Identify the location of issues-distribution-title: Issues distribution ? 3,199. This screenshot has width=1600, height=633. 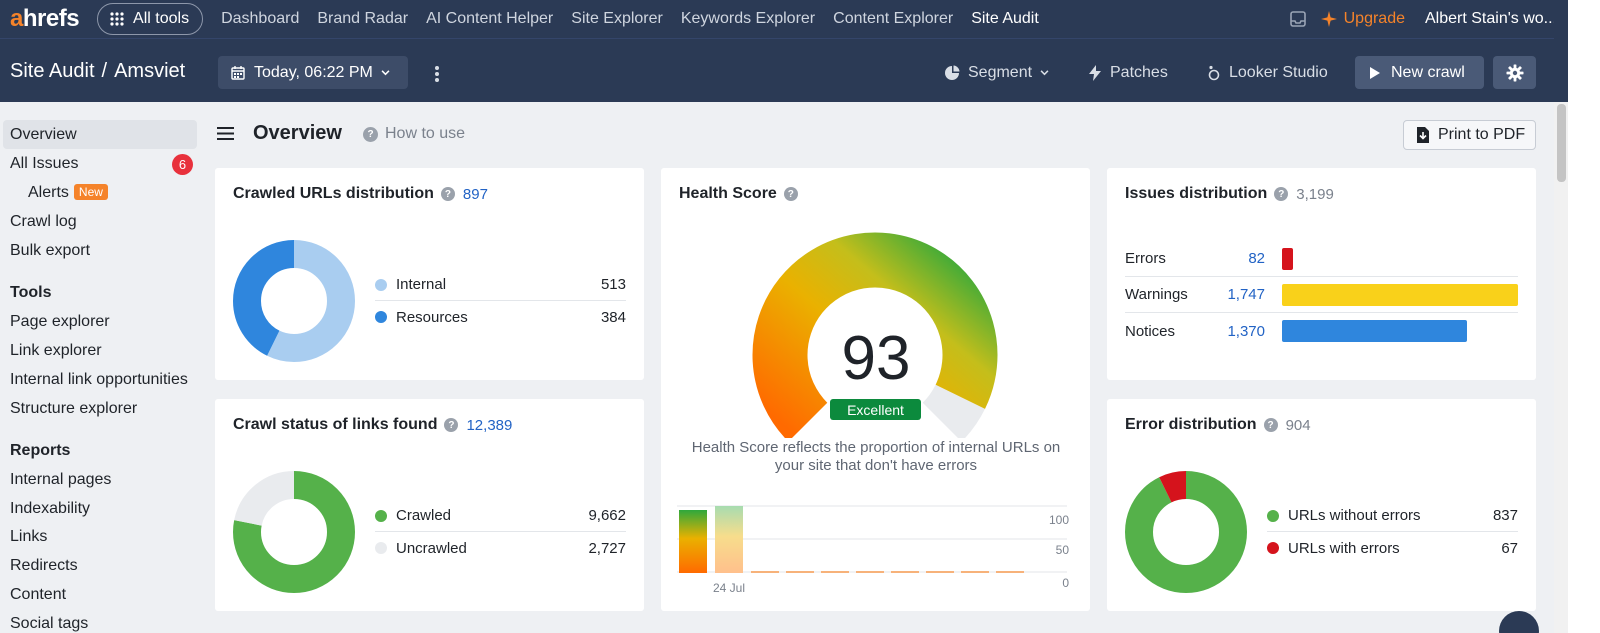
(1229, 194).